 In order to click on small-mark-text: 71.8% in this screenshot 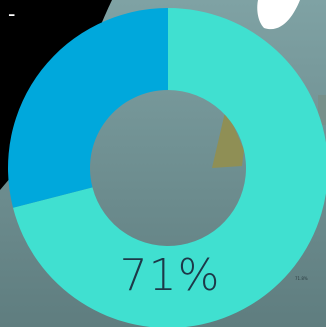, I will do `click(301, 278)`.